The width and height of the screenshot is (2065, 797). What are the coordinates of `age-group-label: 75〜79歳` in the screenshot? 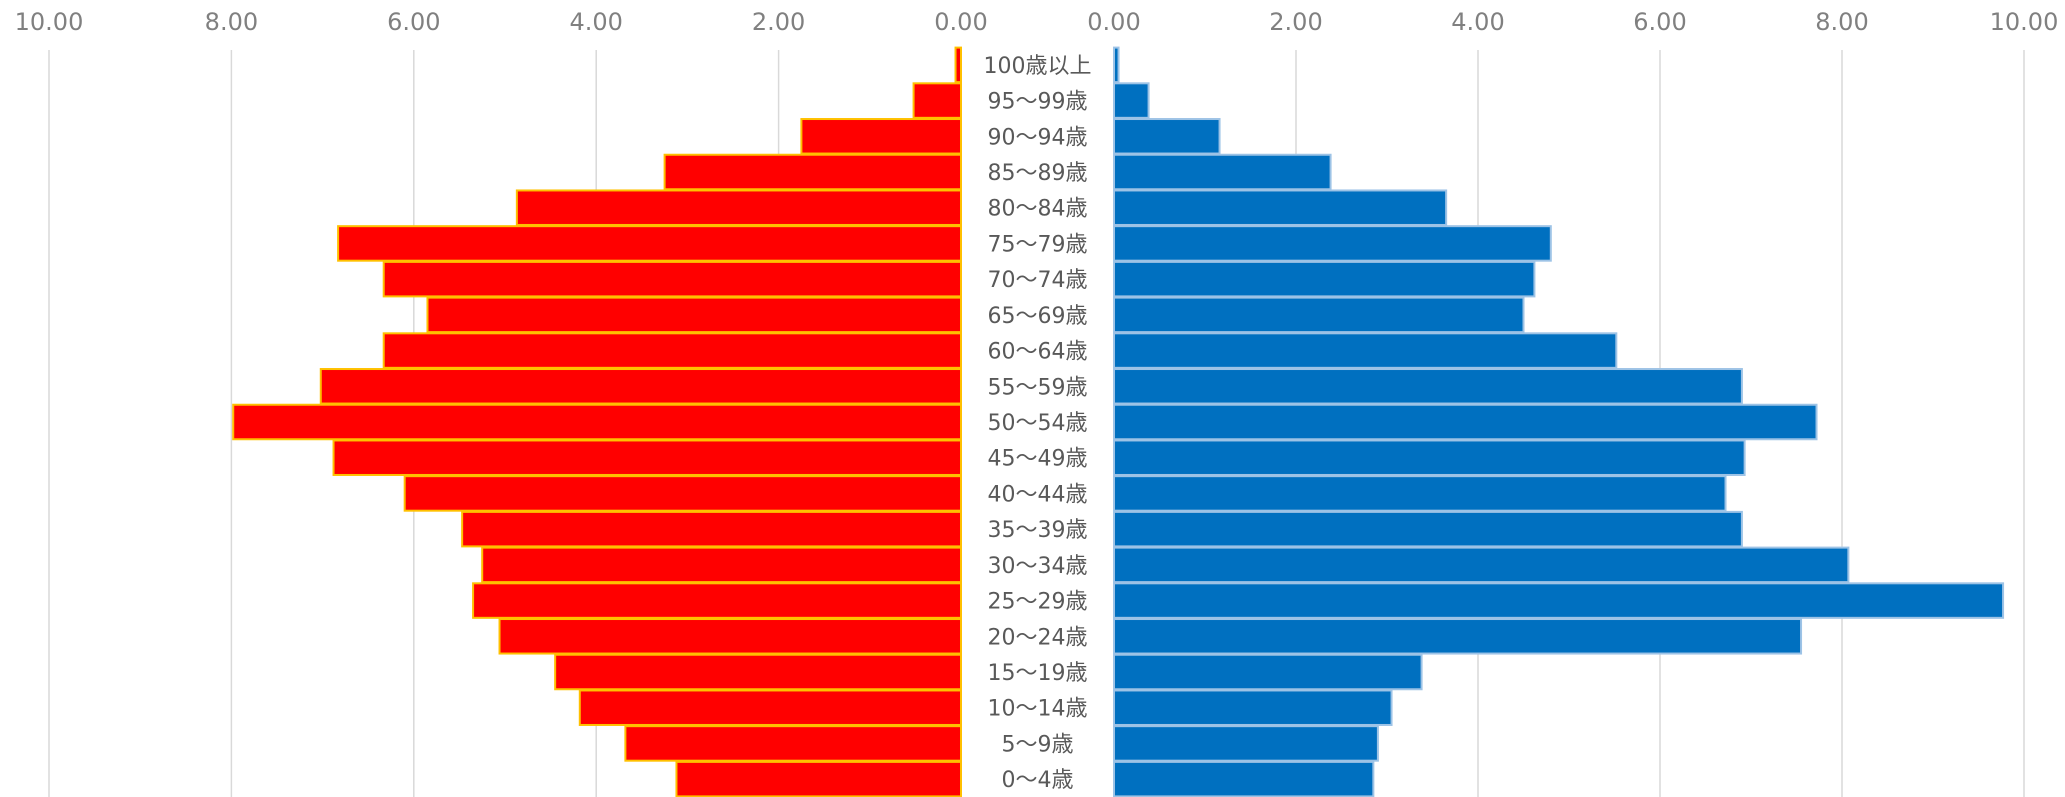 It's located at (1038, 244).